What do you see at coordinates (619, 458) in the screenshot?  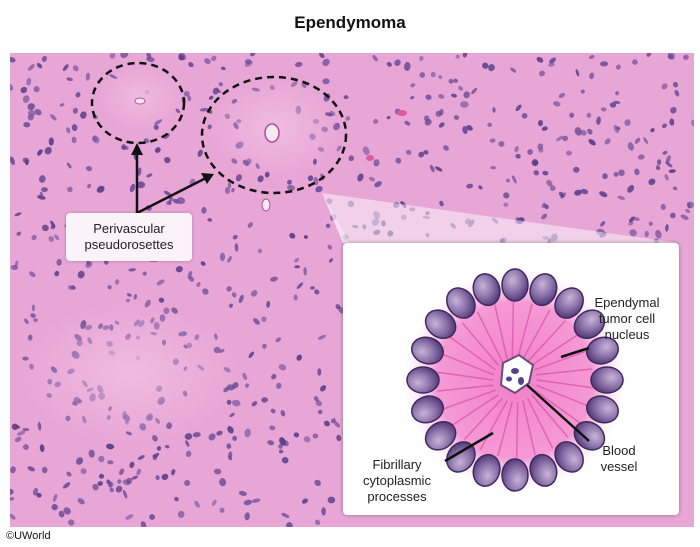 I see `vessel-label: Blood vessel` at bounding box center [619, 458].